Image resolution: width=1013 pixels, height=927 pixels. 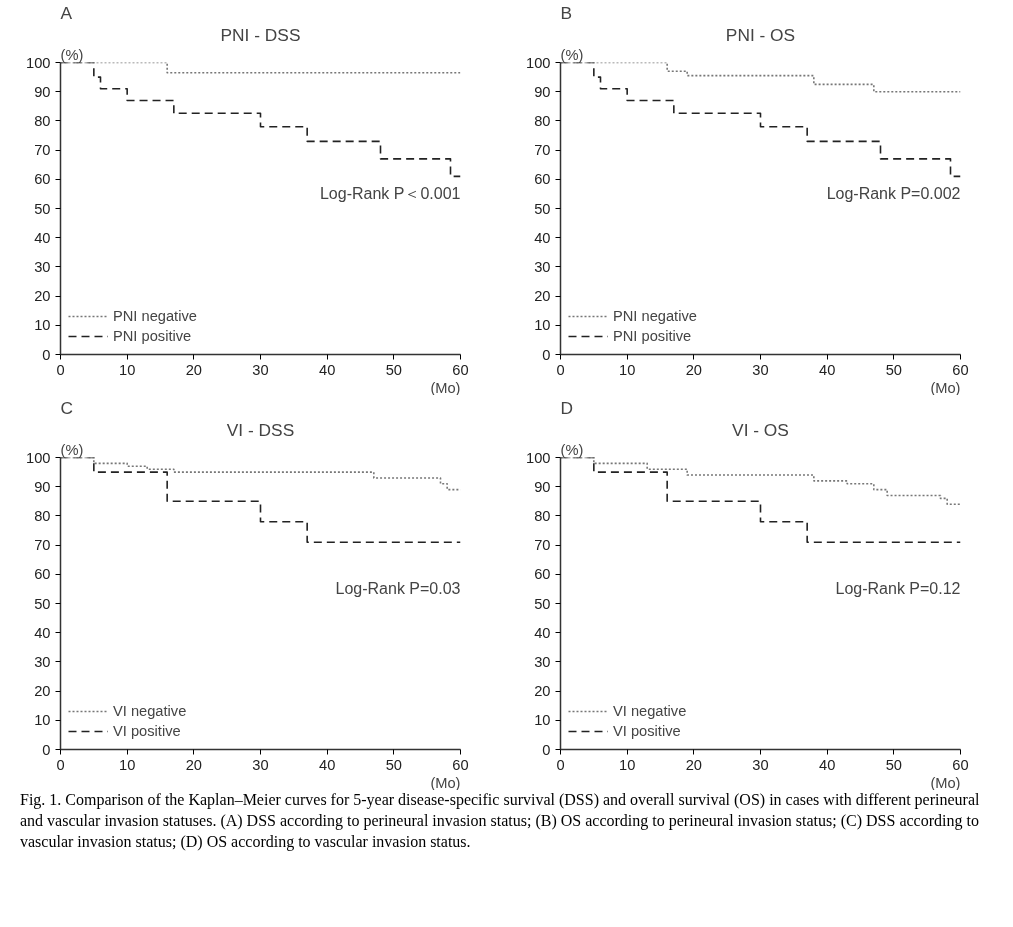 I want to click on chart-title: VI - DSS, so click(x=260, y=429).